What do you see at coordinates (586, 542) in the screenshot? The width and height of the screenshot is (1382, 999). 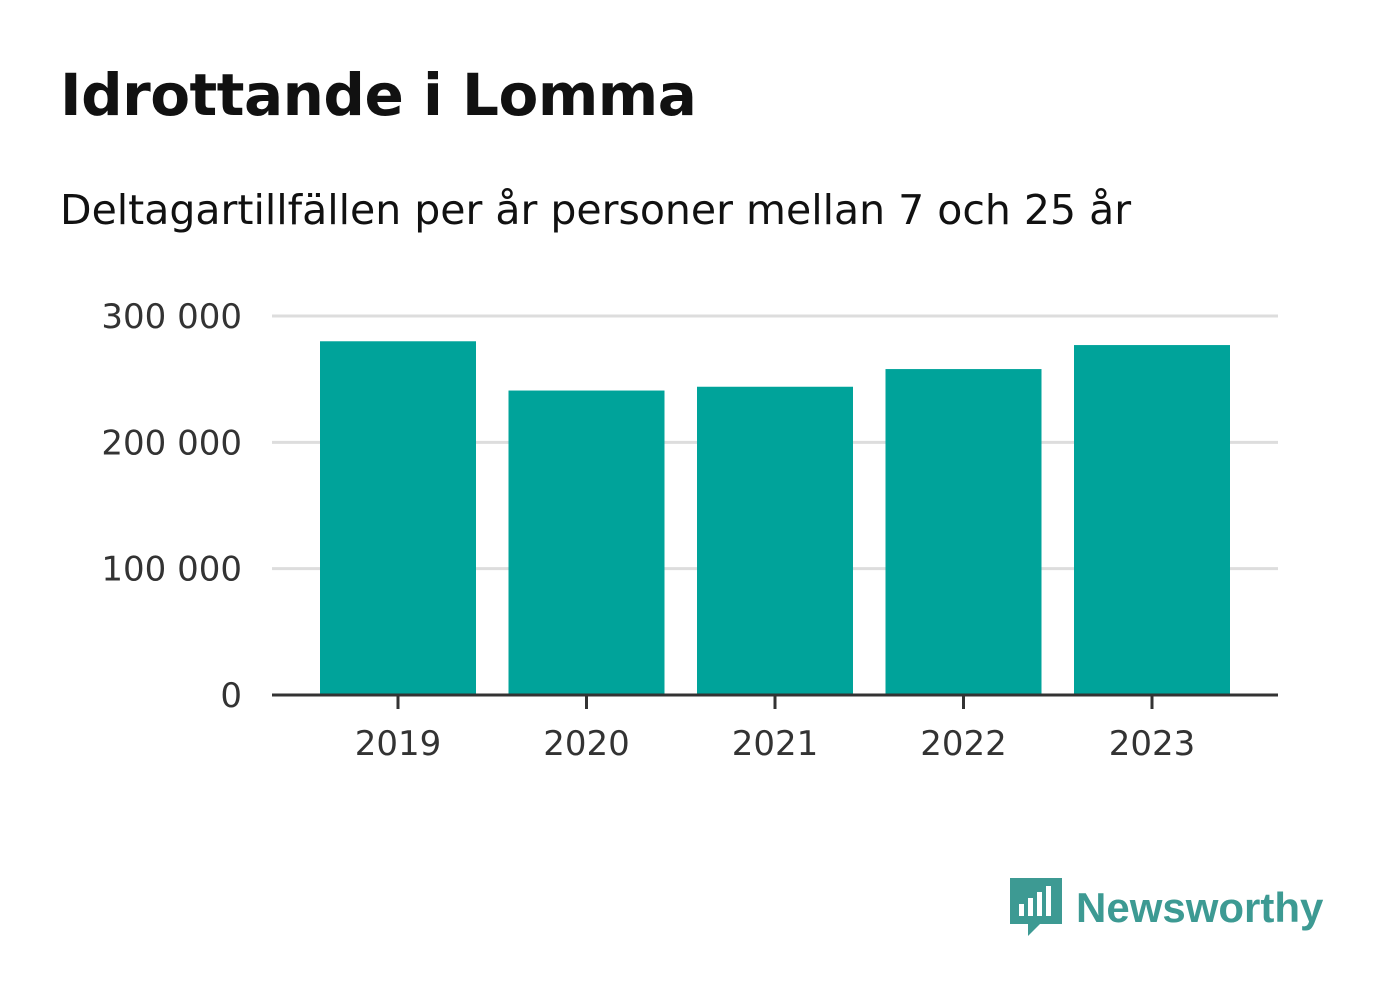 I see `bar-2020` at bounding box center [586, 542].